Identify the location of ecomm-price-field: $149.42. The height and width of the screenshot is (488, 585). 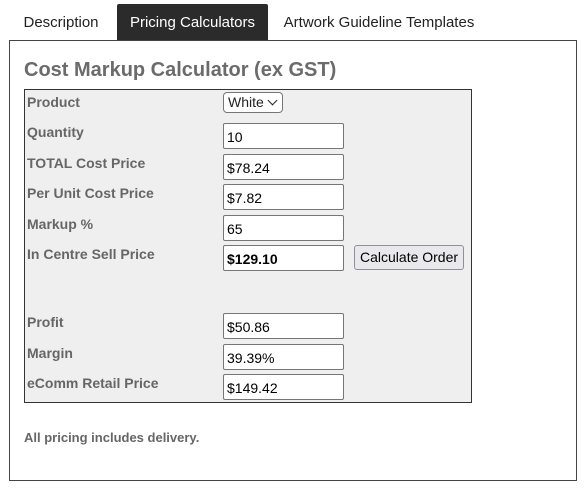
(283, 387).